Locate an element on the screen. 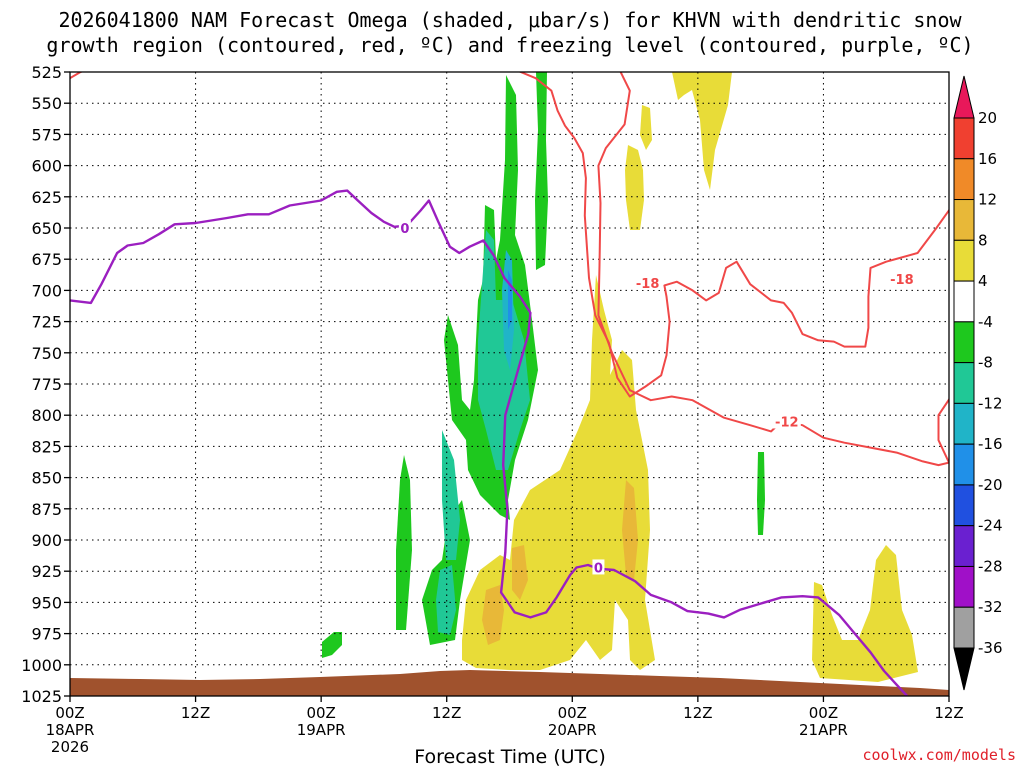 This screenshot has height=768, width=1024. y-tick-label-600: 600 is located at coordinates (46, 166).